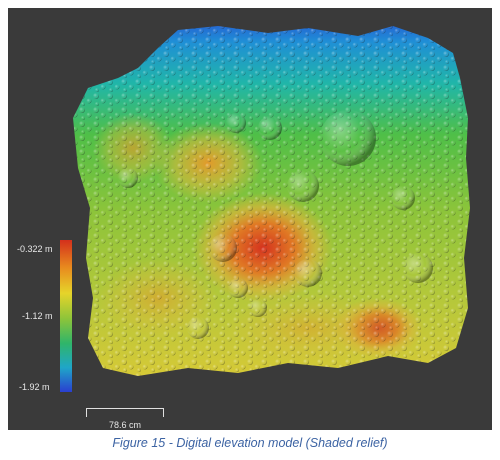 Image resolution: width=500 pixels, height=460 pixels. What do you see at coordinates (66, 316) in the screenshot?
I see `elevation-colorbar` at bounding box center [66, 316].